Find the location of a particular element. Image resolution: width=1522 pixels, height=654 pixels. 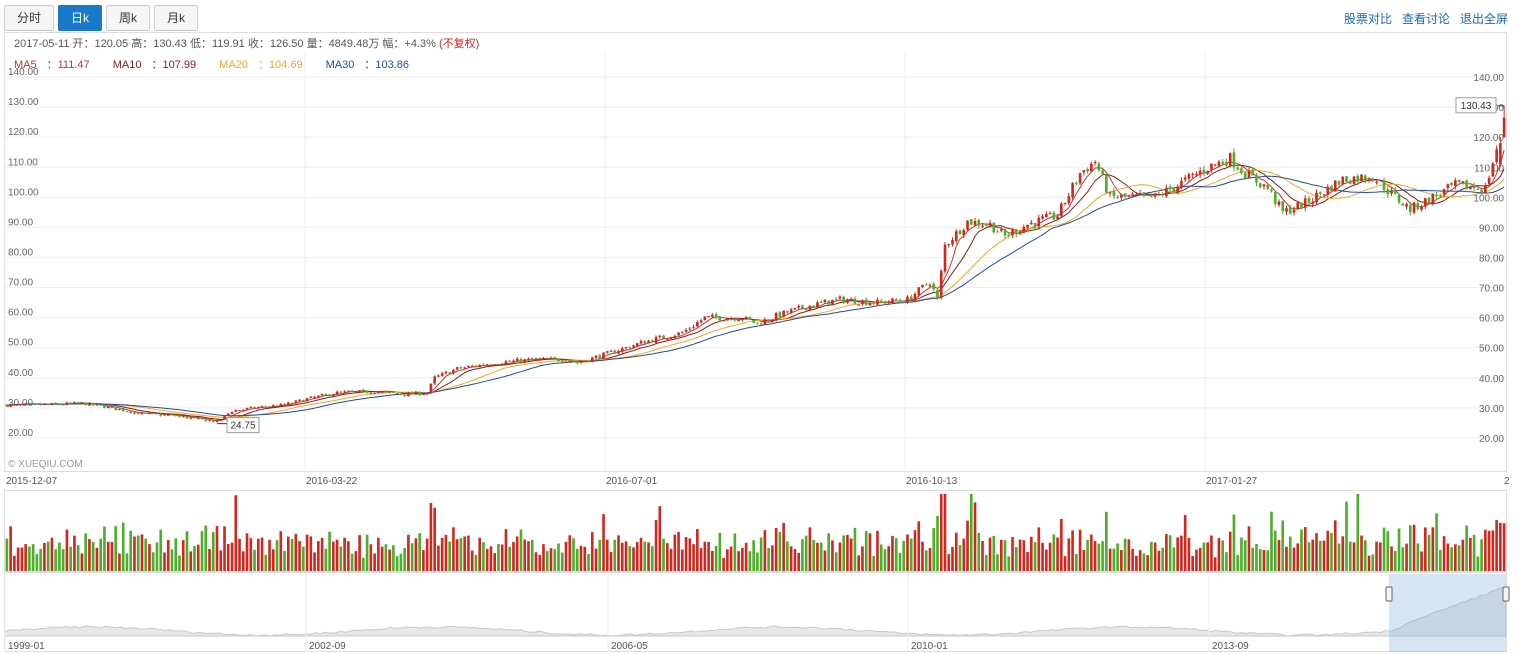

compare-stocks-link: 股票对比 is located at coordinates (1367, 19).